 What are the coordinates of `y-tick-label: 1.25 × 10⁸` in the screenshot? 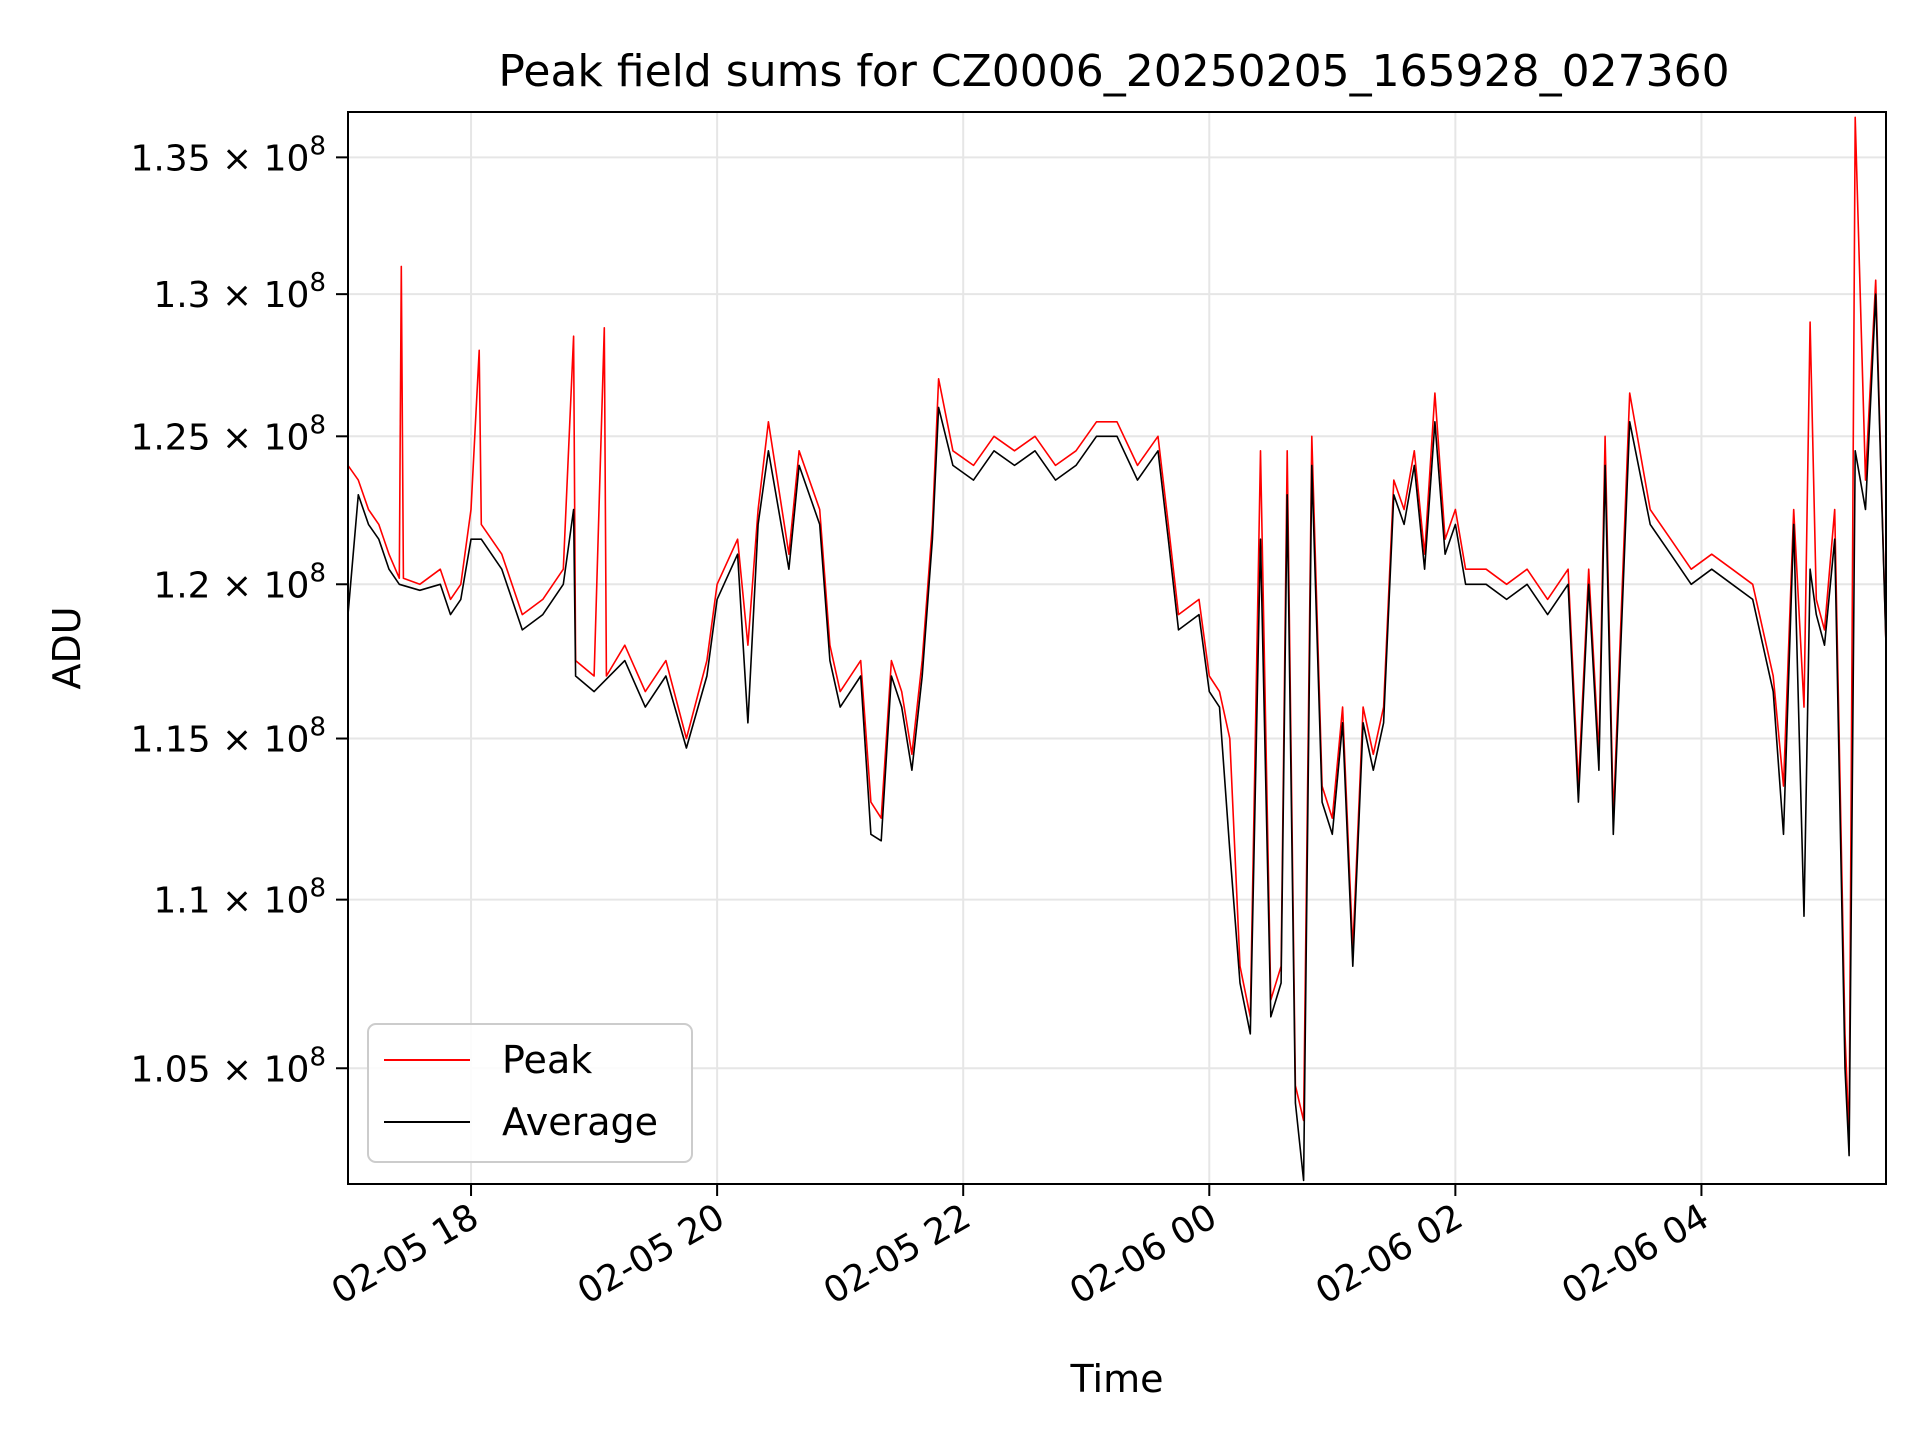 It's located at (228, 434).